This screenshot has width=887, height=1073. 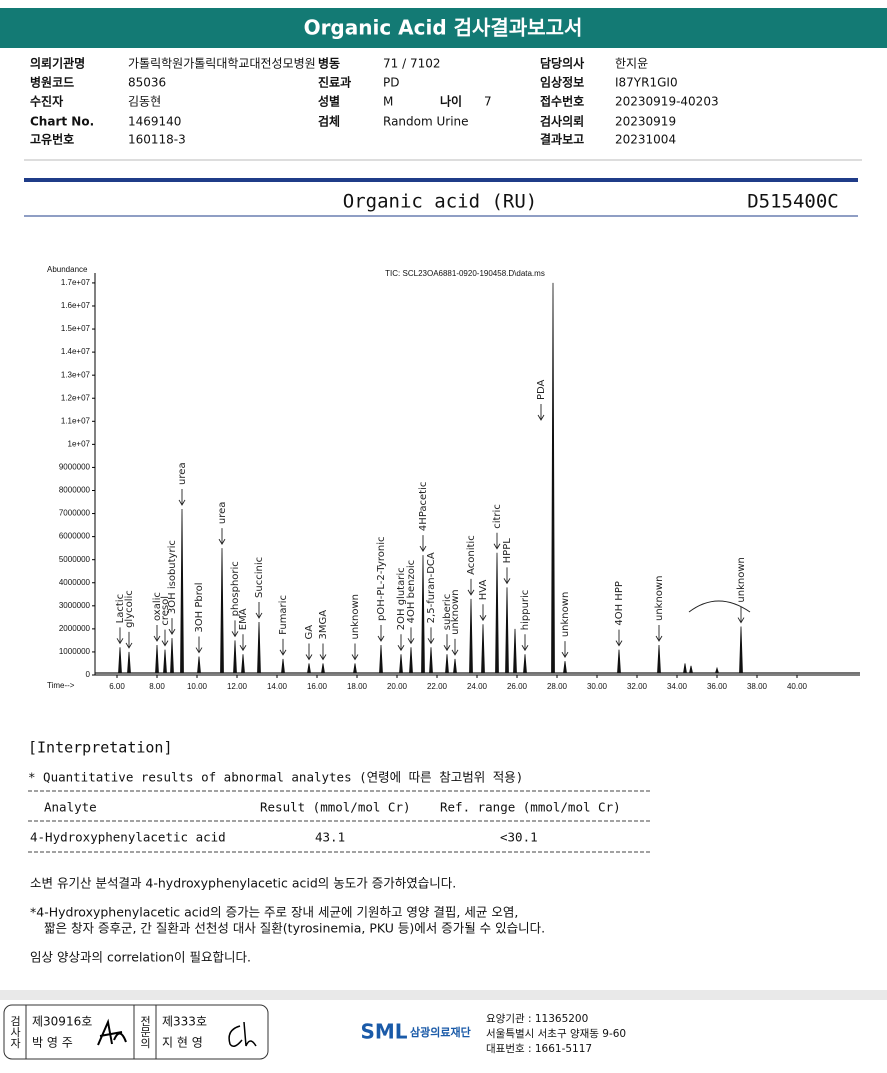 I want to click on report-title: Organic Acid 검사결과보고서, so click(x=443, y=28).